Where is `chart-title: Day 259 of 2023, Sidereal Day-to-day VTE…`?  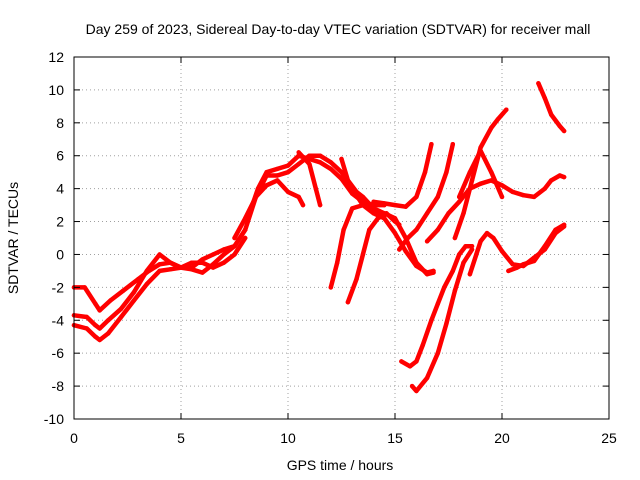 chart-title: Day 259 of 2023, Sidereal Day-to-day VTE… is located at coordinates (338, 29).